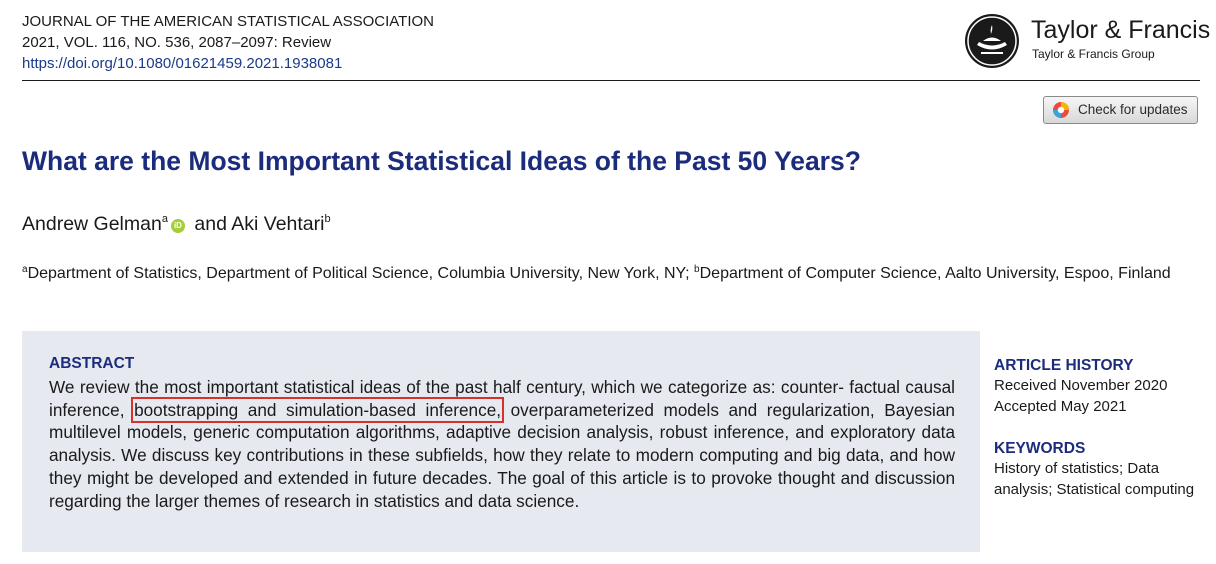  I want to click on check-for-updates-label: Check for updates, so click(1133, 109).